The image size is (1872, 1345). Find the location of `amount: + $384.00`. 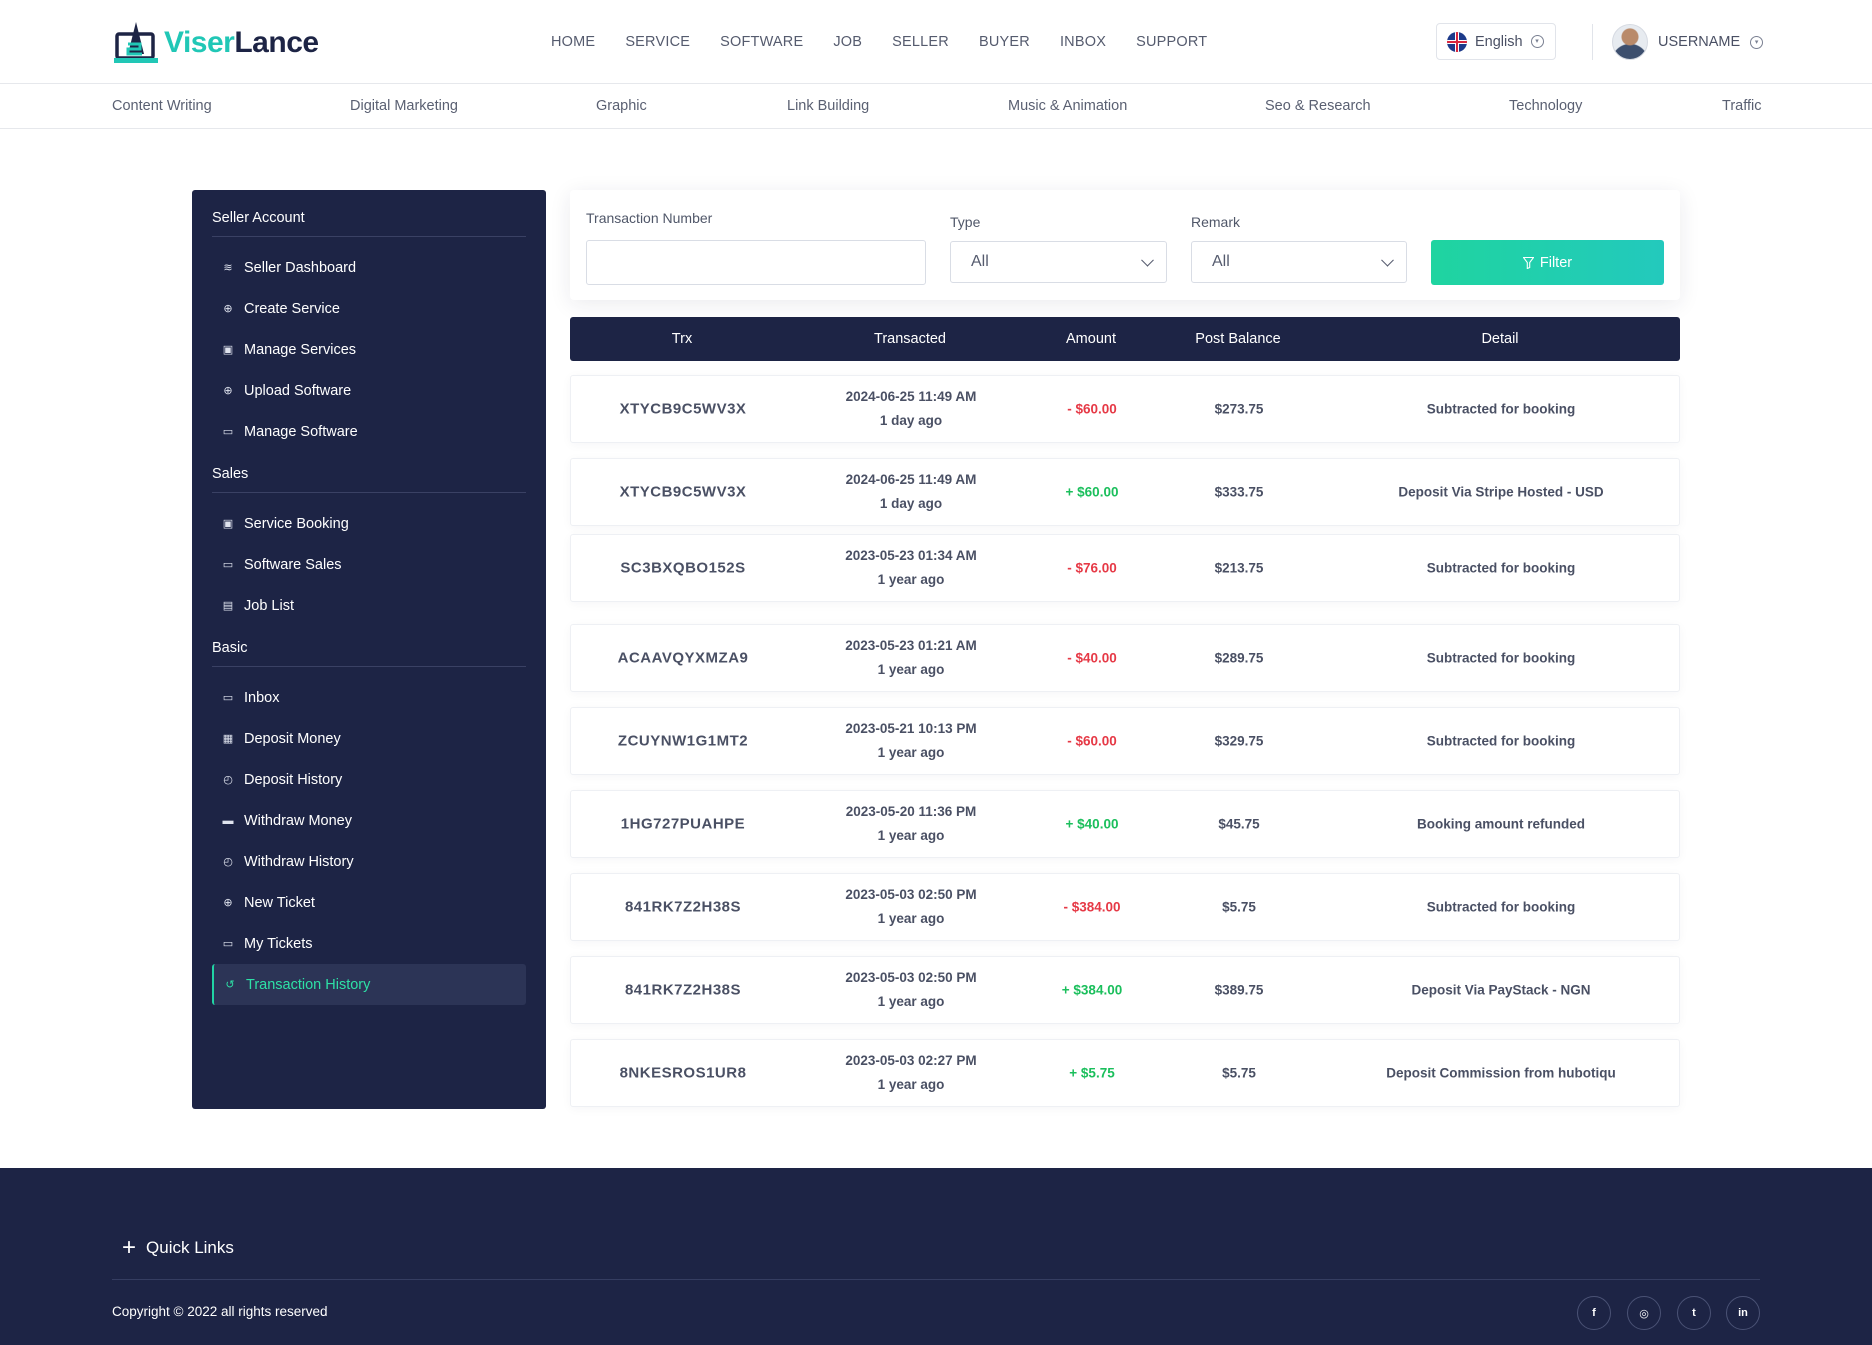

amount: + $384.00 is located at coordinates (1092, 990).